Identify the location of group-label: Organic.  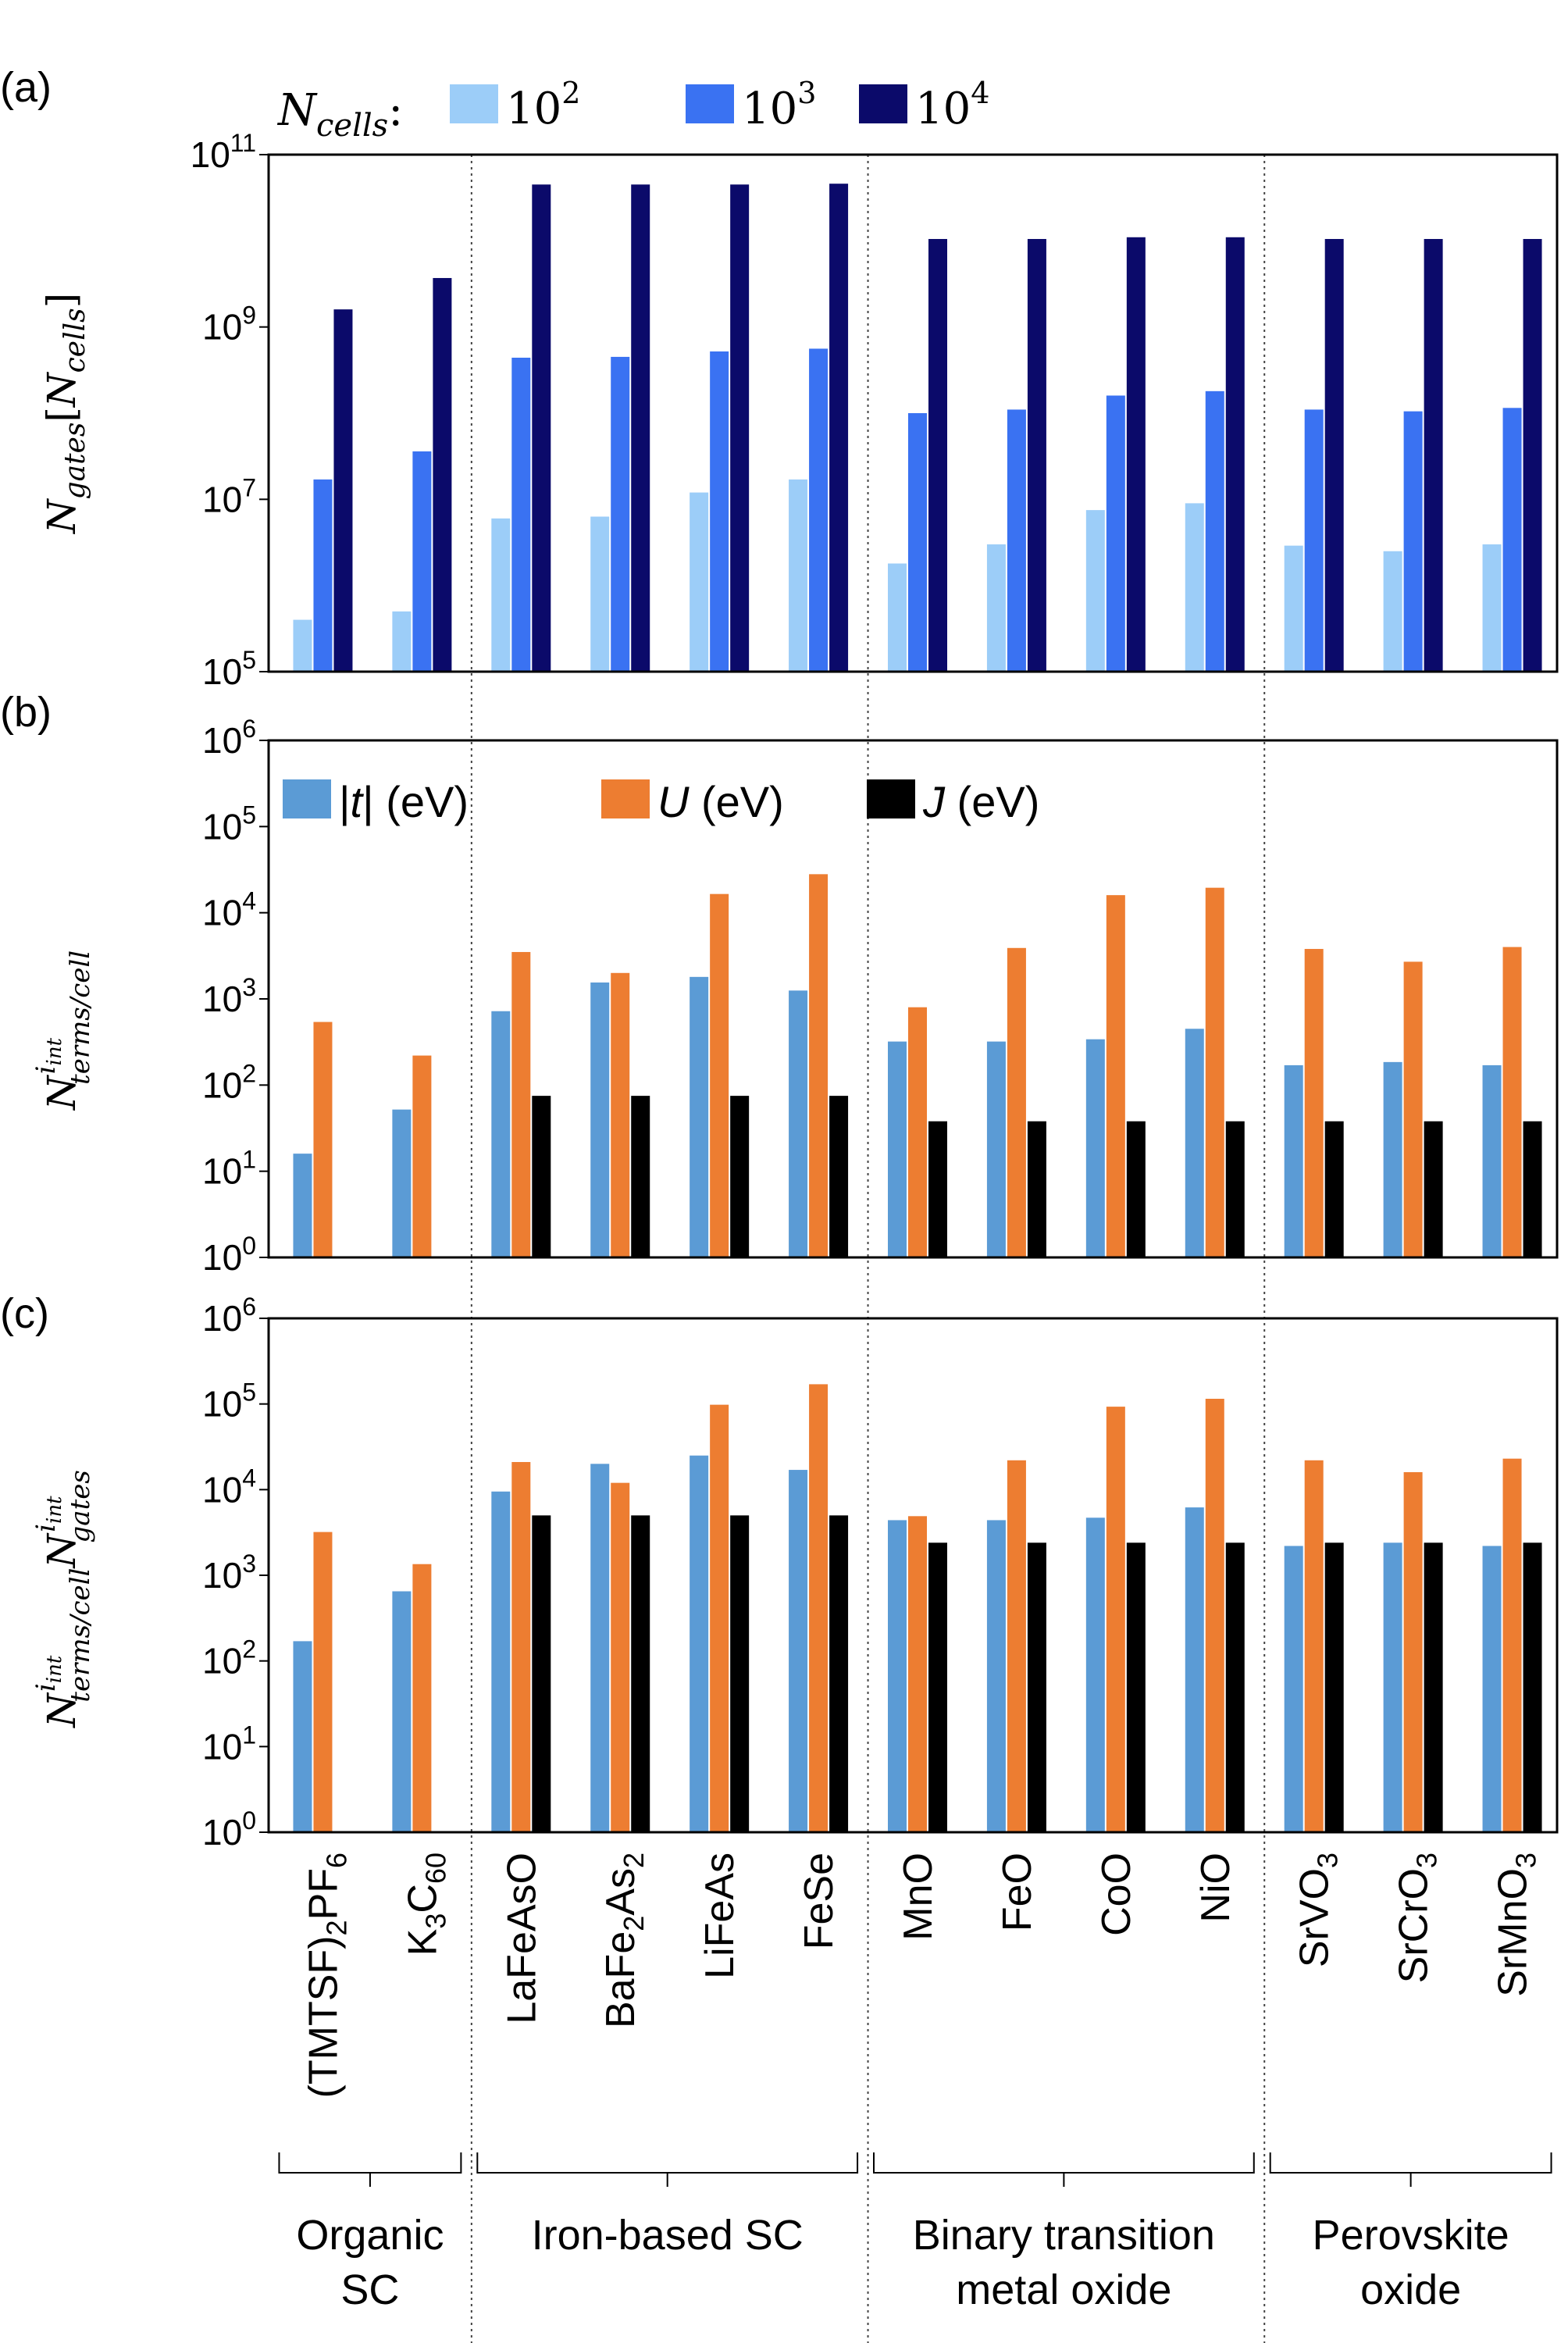
(370, 2235).